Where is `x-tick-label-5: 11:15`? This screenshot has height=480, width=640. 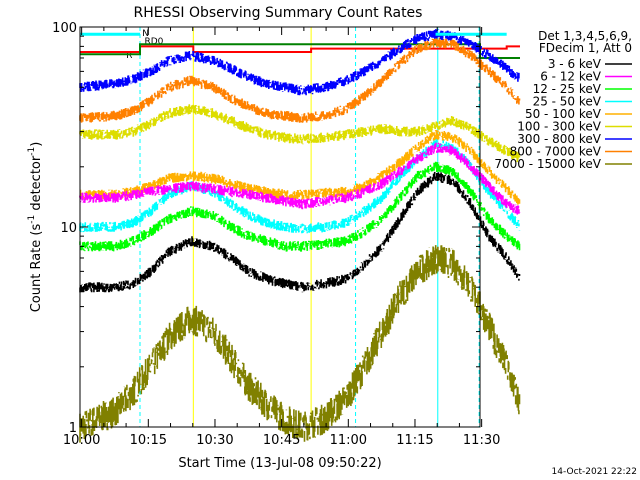 x-tick-label-5: 11:15 is located at coordinates (414, 440).